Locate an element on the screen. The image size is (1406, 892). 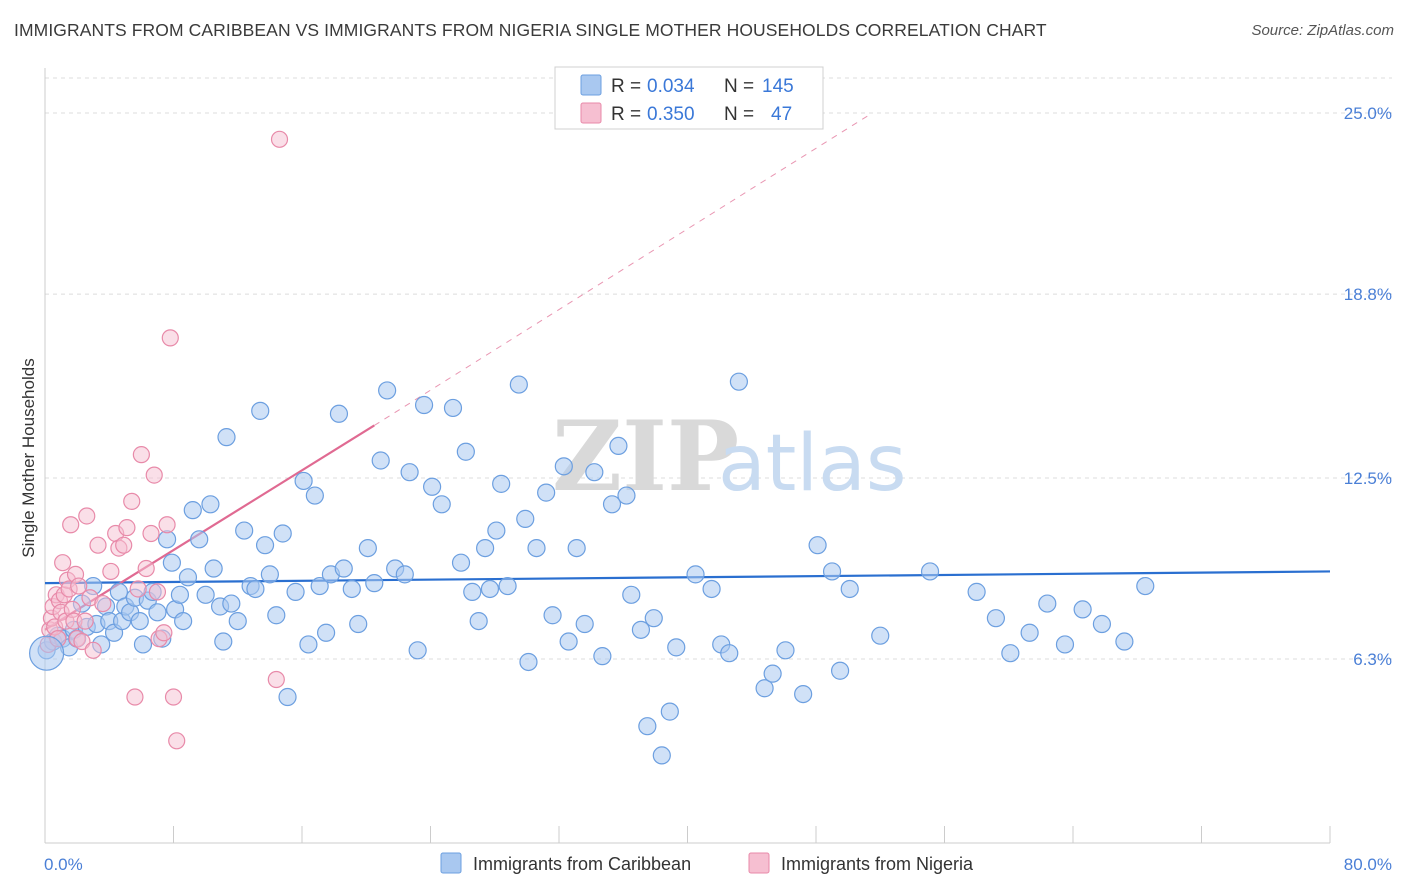
x-tick-label-max: 80.0% is located at coordinates (1368, 864).